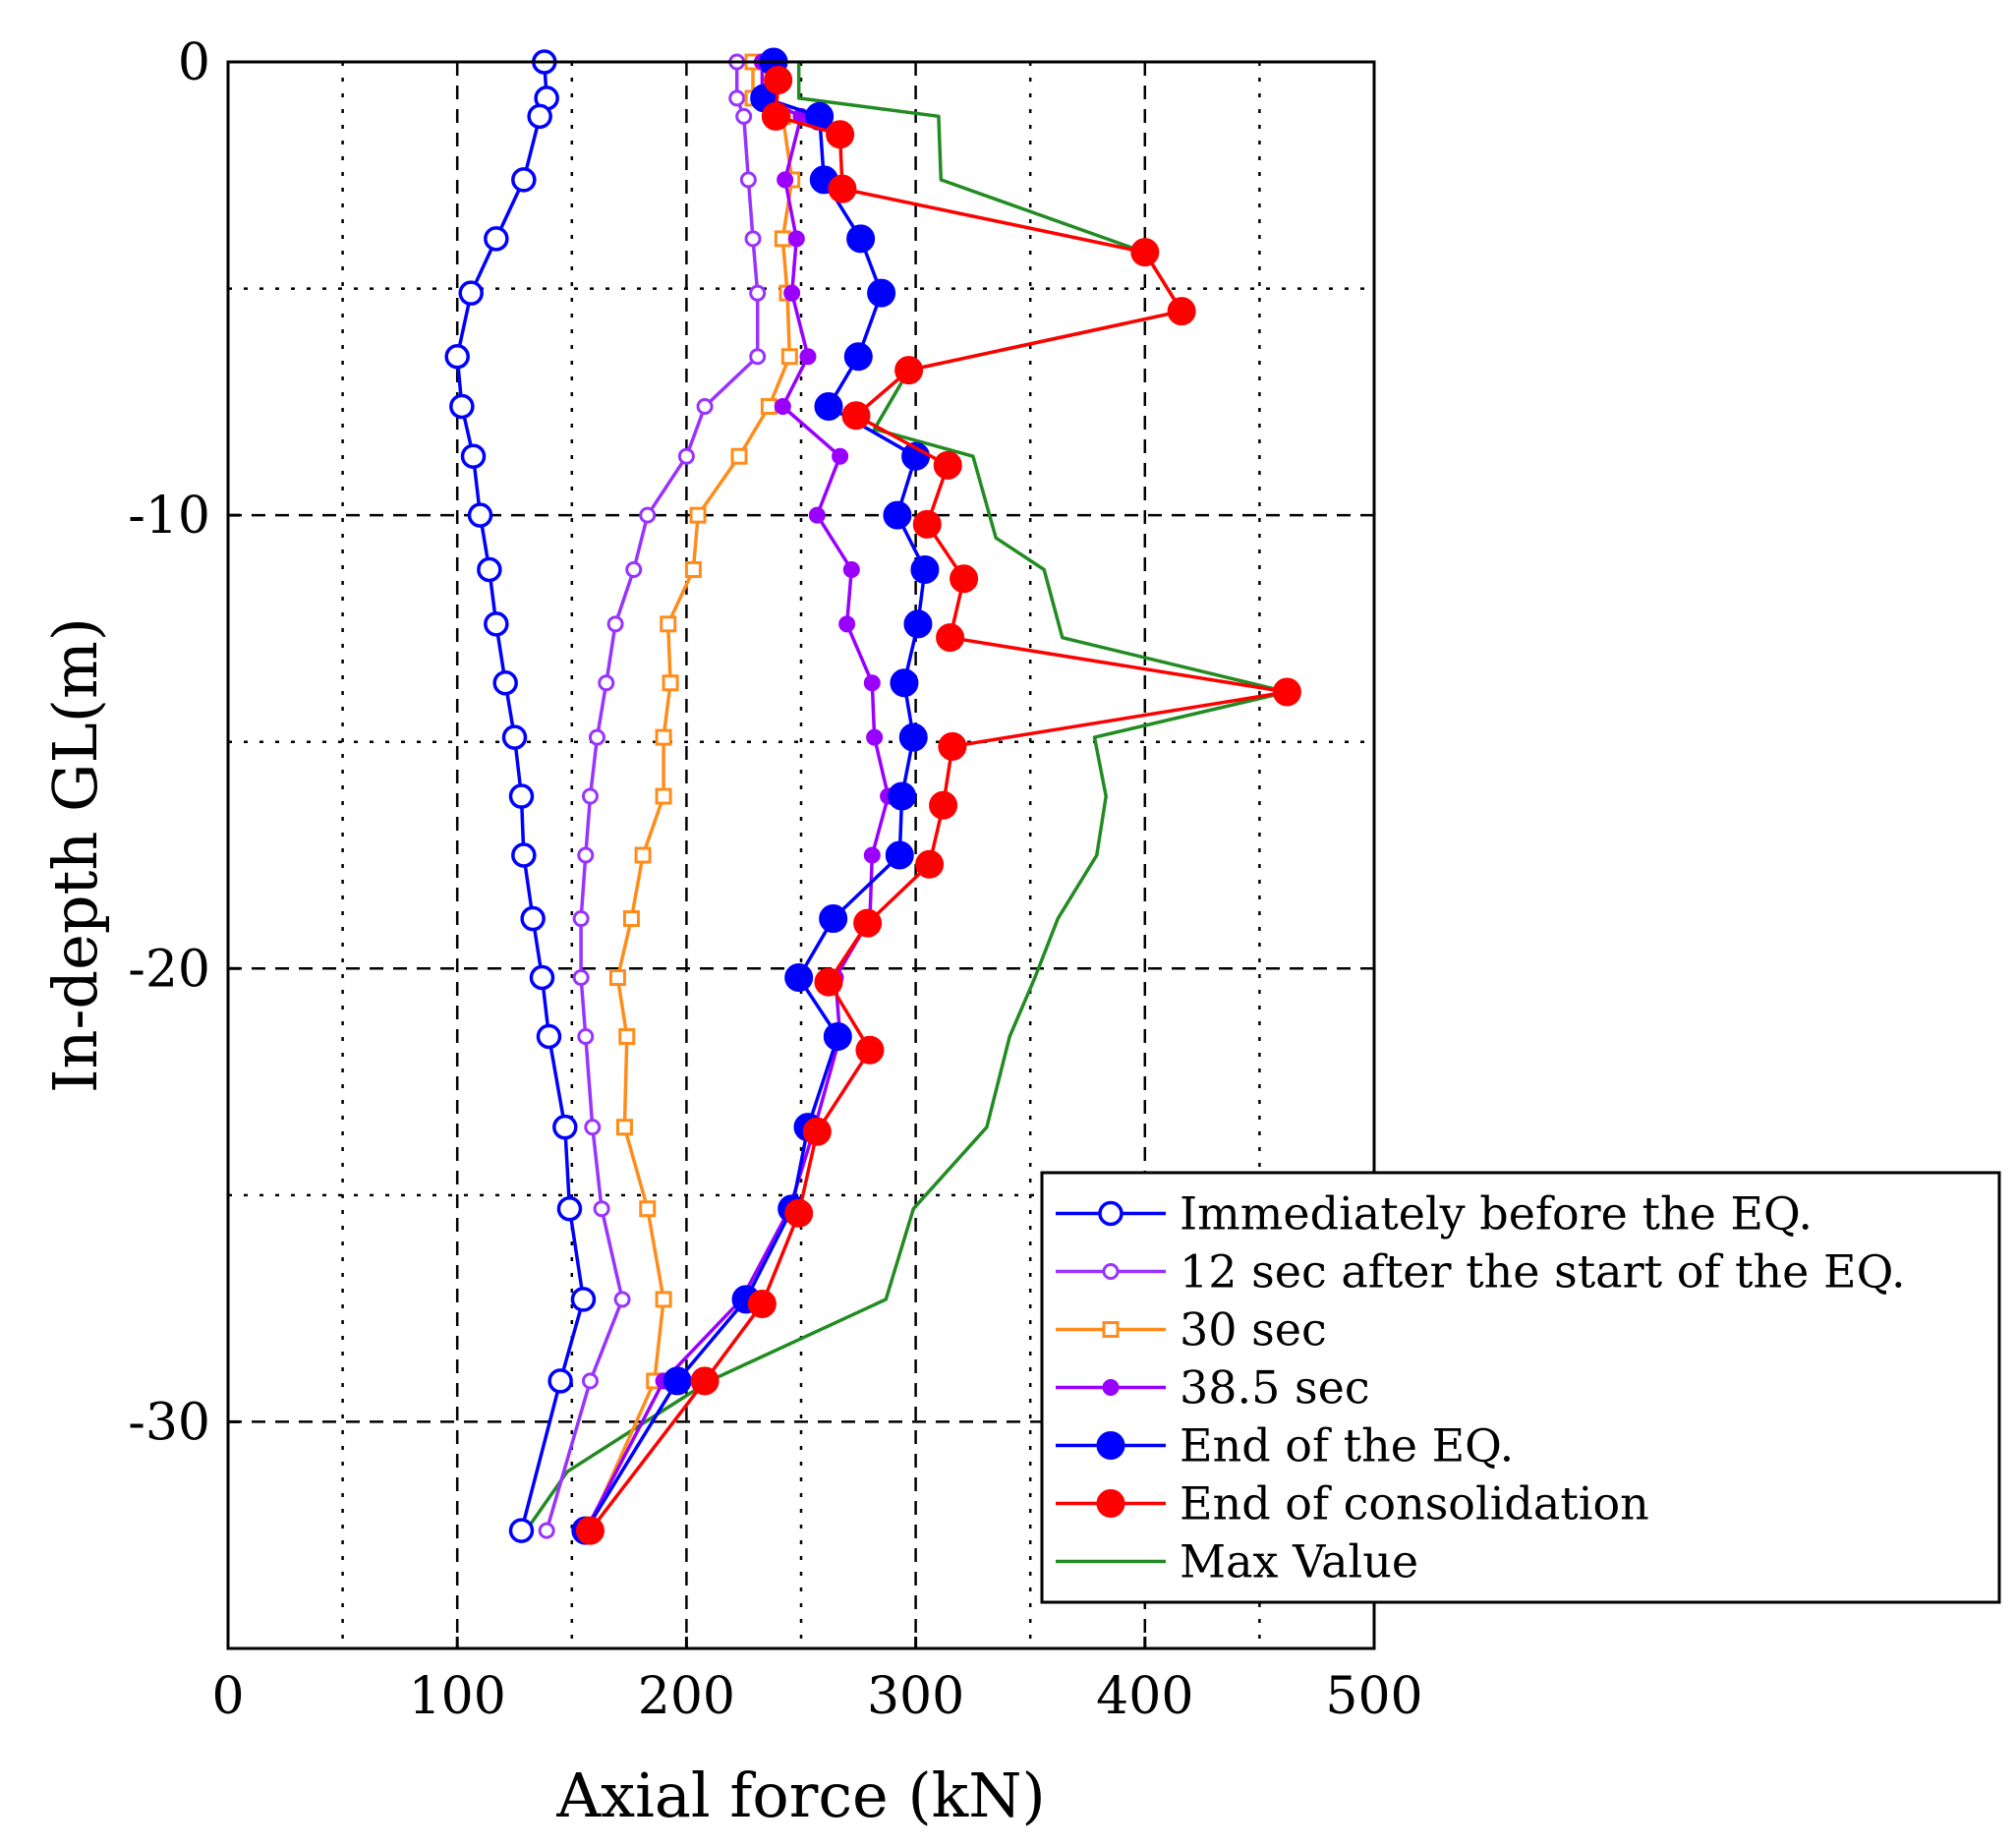 This screenshot has width=2016, height=1847. I want to click on x-tick-label: 100, so click(457, 1696).